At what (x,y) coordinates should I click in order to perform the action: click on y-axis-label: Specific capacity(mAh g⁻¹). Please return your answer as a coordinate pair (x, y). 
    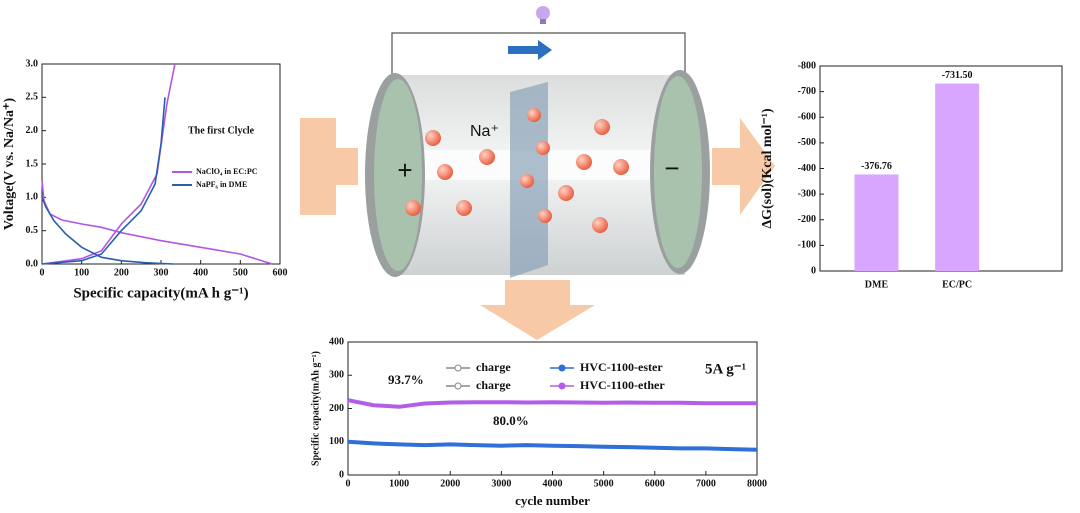
    Looking at the image, I should click on (315, 408).